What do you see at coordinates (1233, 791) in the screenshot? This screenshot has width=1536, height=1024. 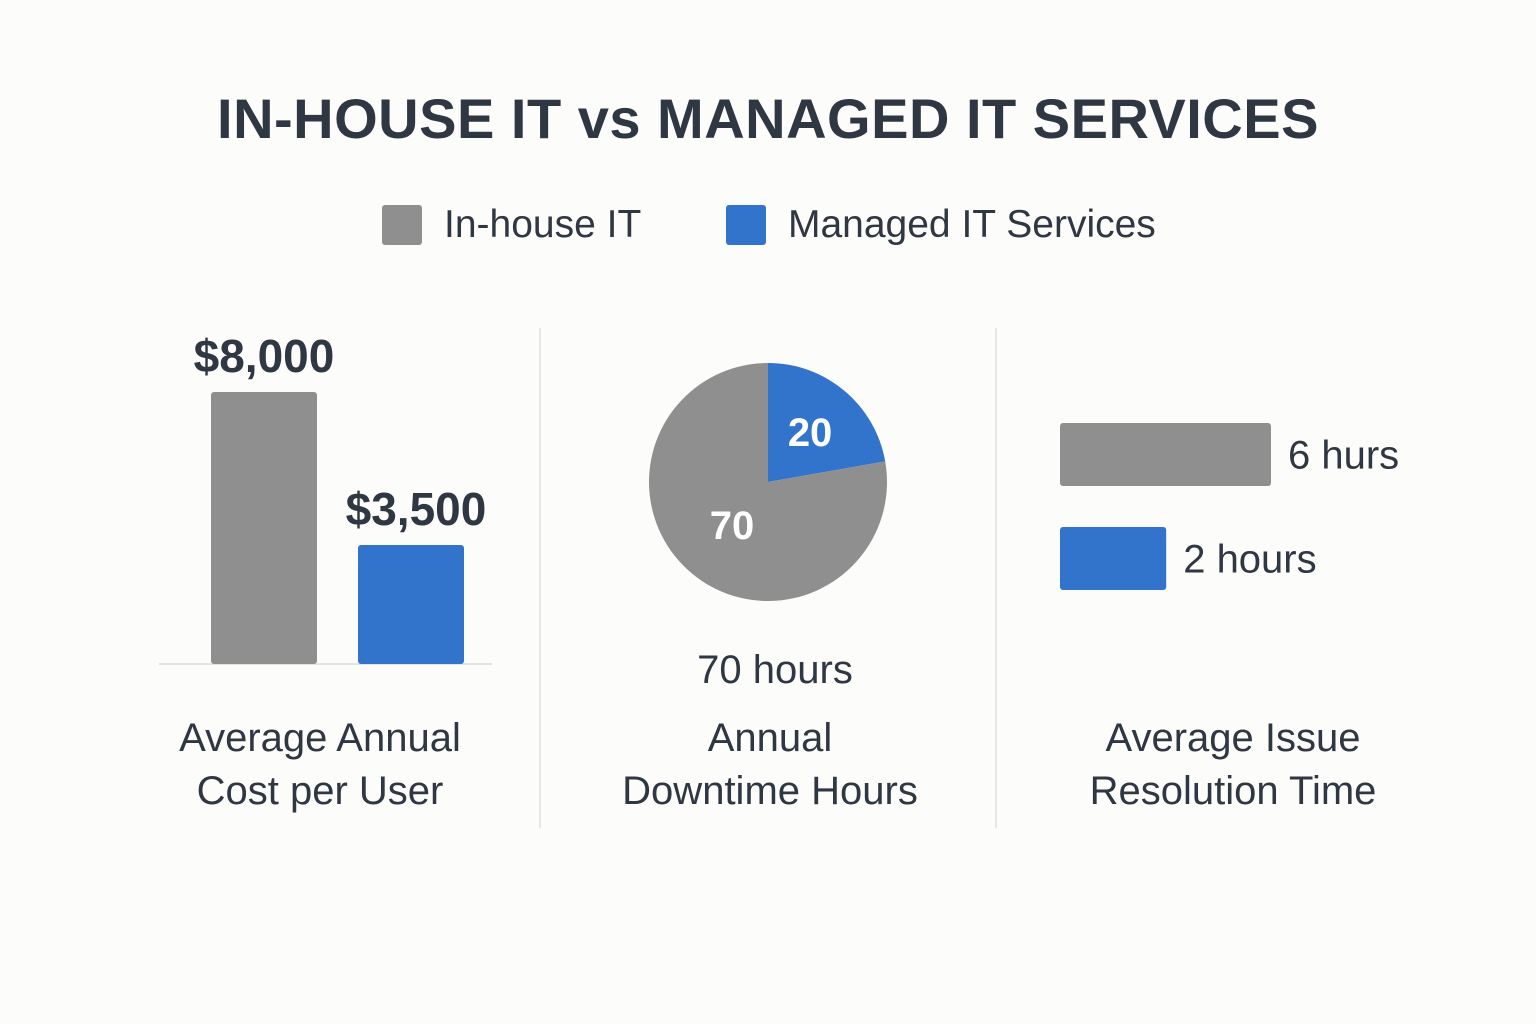 I see `resolution-caption-line: Resolution Time` at bounding box center [1233, 791].